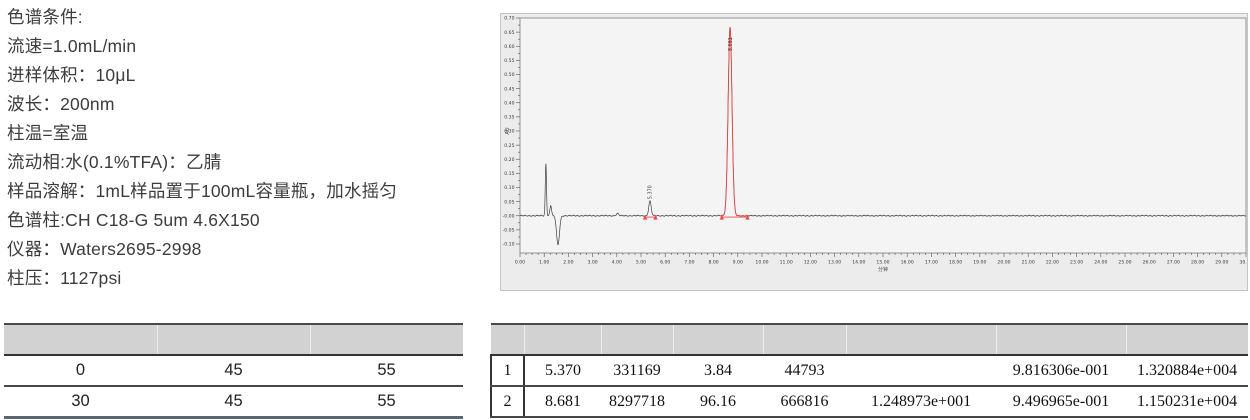 Image resolution: width=1250 pixels, height=420 pixels. Describe the element at coordinates (882, 263) in the screenshot. I see `svg-text: 15.00` at that location.